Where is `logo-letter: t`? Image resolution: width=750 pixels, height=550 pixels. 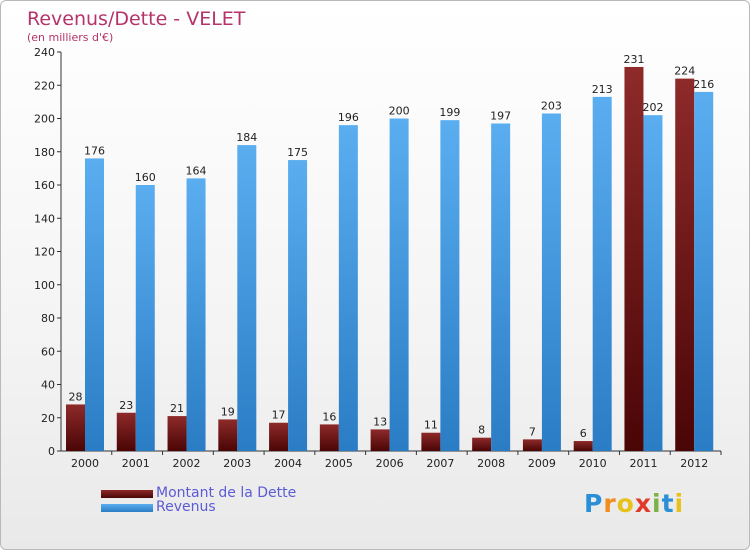 logo-letter: t is located at coordinates (668, 503).